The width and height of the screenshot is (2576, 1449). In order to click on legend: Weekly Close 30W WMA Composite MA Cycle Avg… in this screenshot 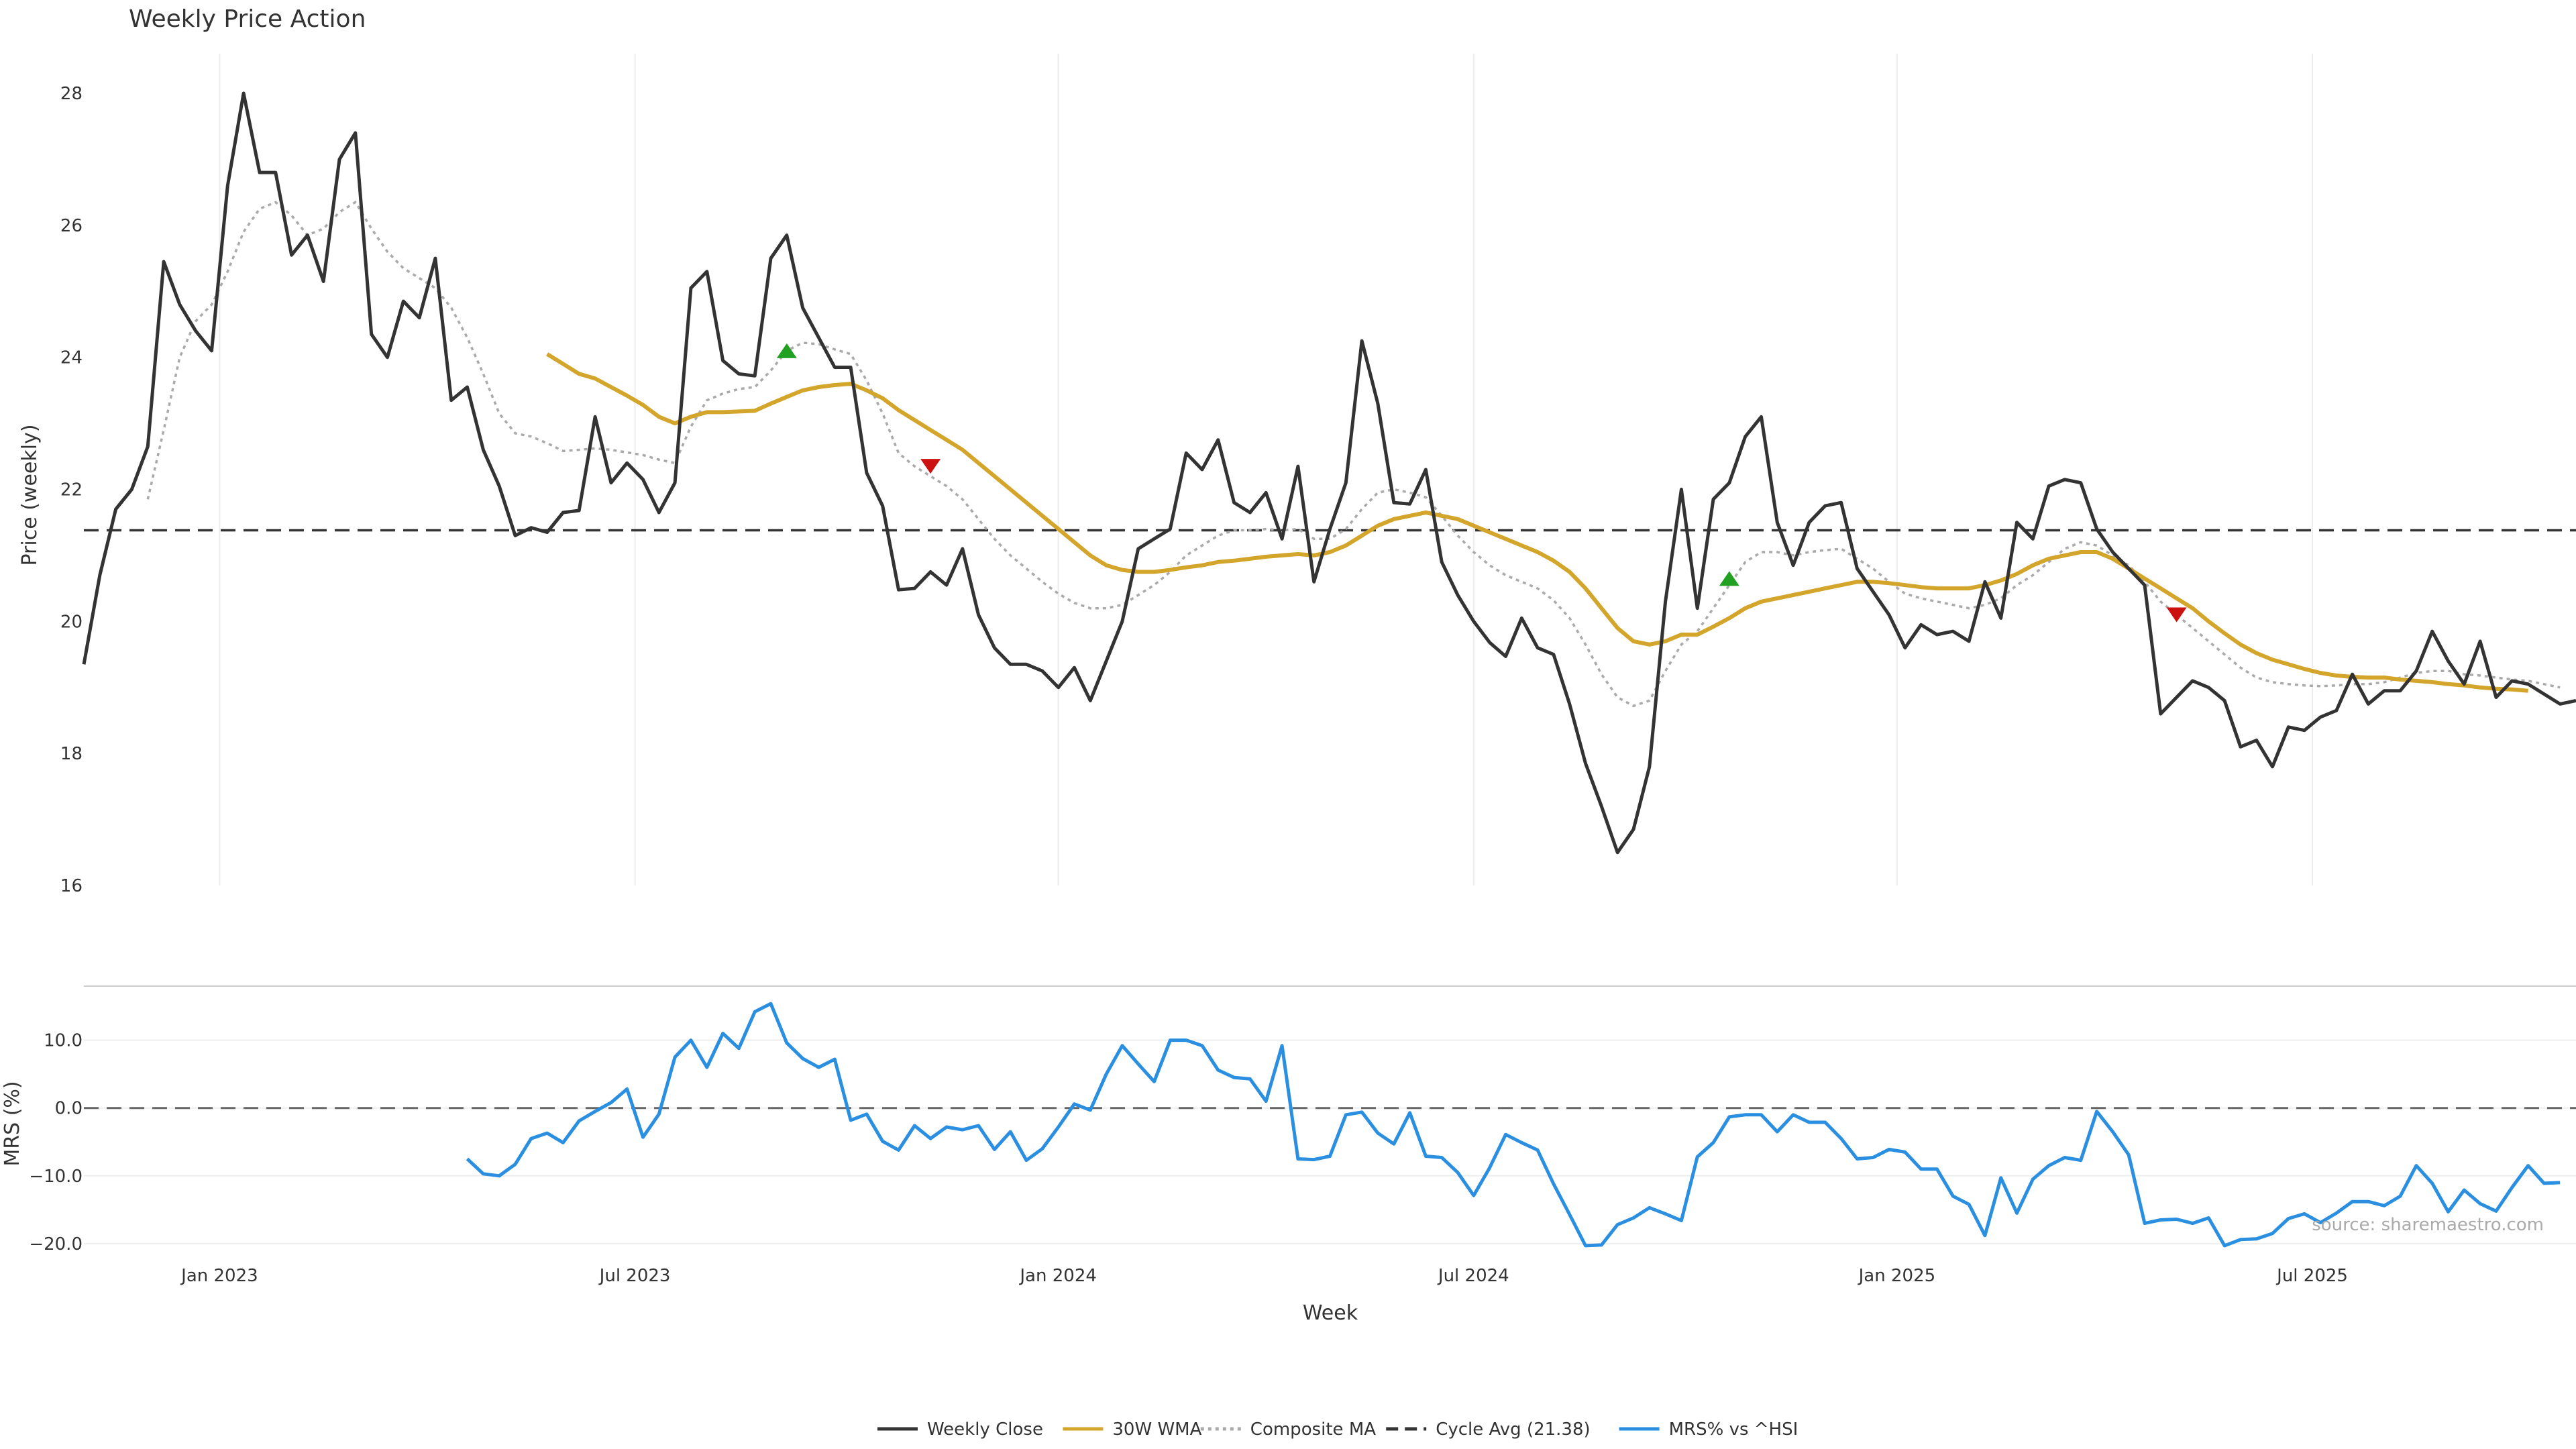, I will do `click(1337, 1429)`.